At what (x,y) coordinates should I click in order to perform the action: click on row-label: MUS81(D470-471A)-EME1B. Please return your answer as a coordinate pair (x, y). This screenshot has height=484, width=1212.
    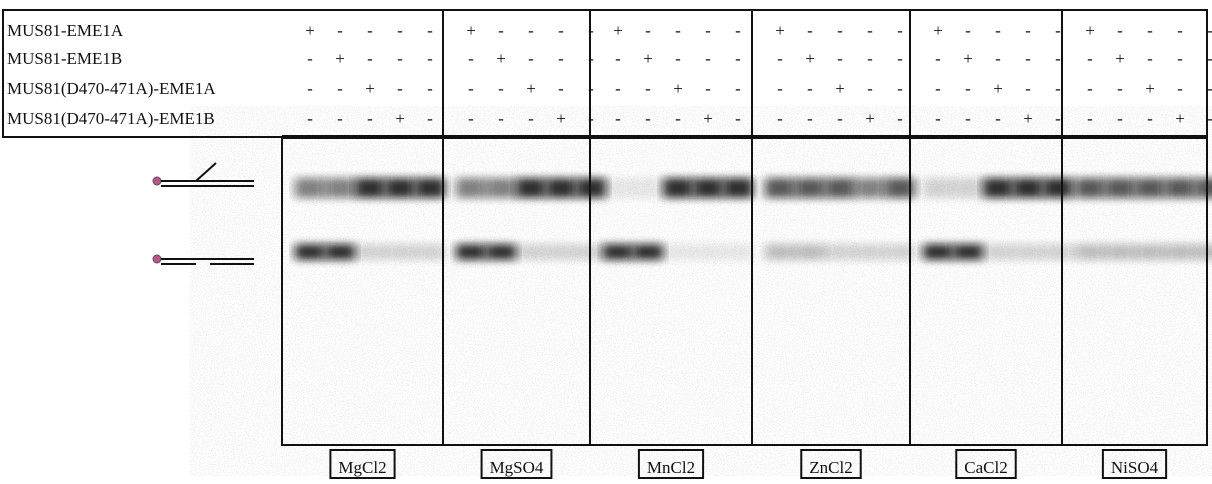
    Looking at the image, I should click on (111, 118).